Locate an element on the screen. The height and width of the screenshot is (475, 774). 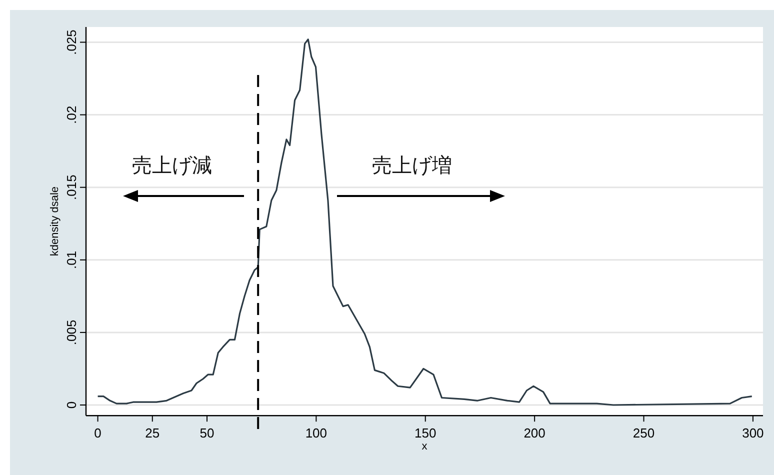
x-axis-title: x is located at coordinates (425, 446).